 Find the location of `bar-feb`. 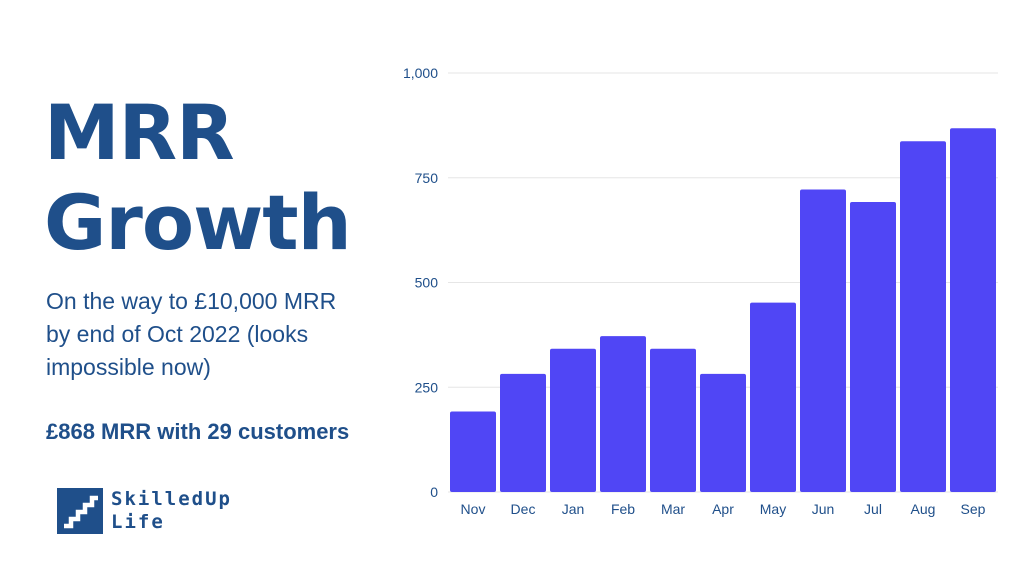

bar-feb is located at coordinates (623, 414).